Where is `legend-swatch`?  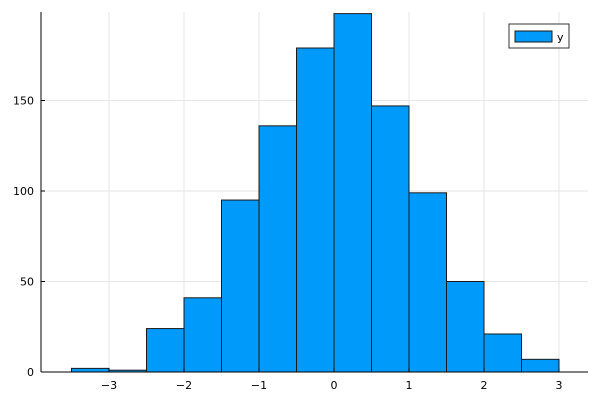 legend-swatch is located at coordinates (533, 36).